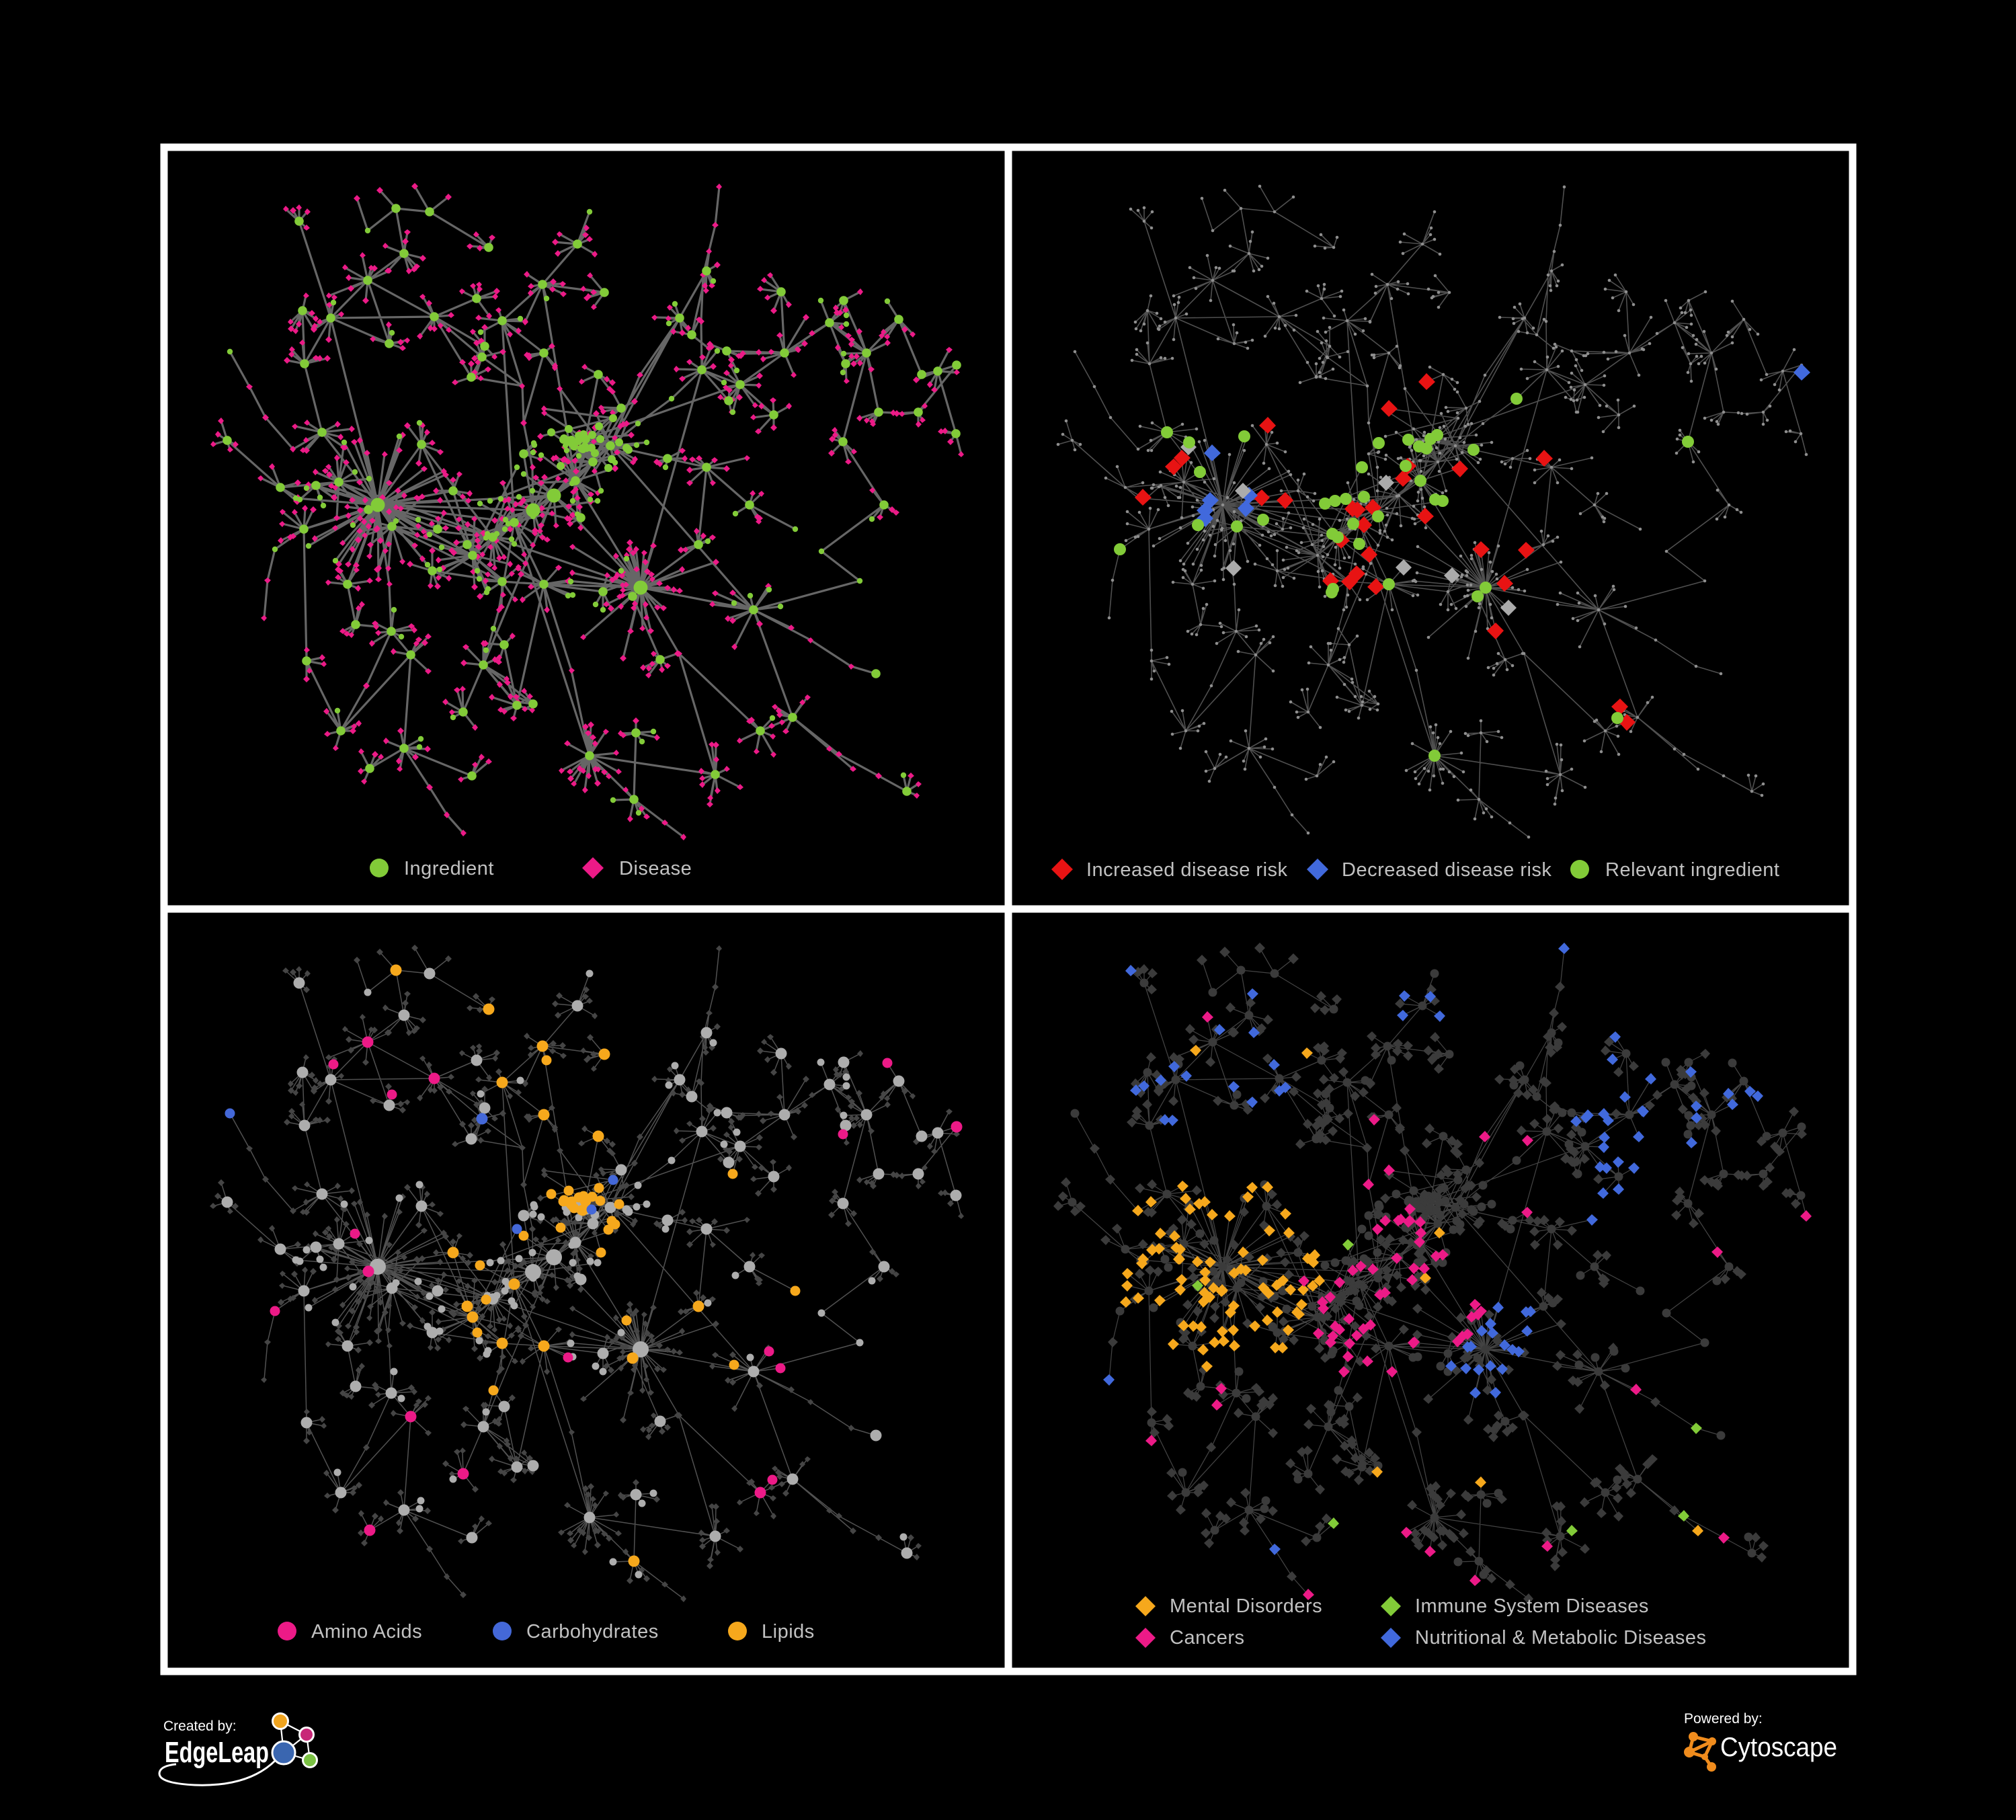  I want to click on svg-text: Decreased disease risk, so click(1446, 870).